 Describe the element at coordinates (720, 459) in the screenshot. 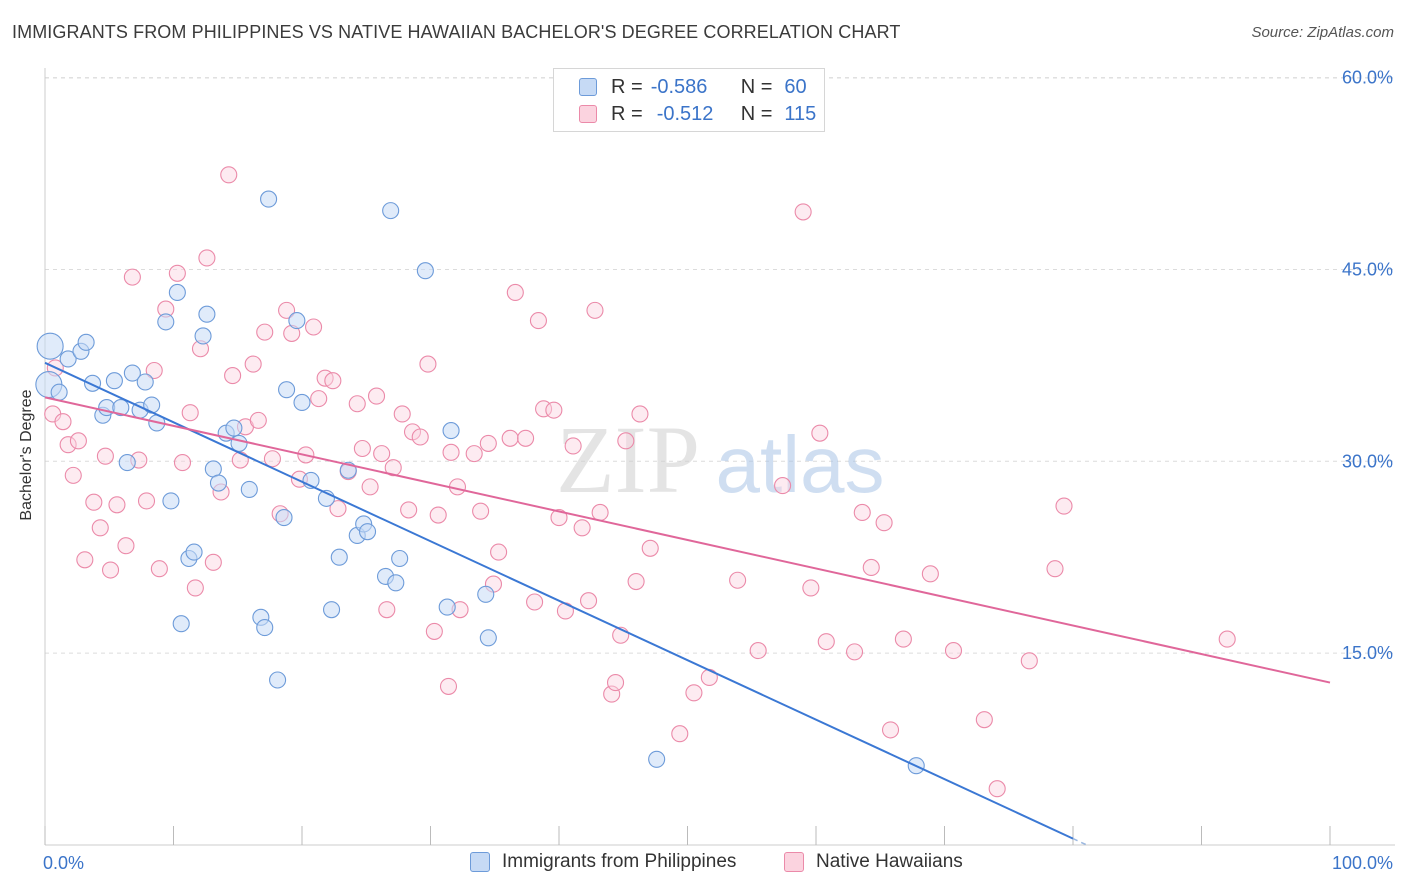

I see `watermark: ZIP atlas` at that location.